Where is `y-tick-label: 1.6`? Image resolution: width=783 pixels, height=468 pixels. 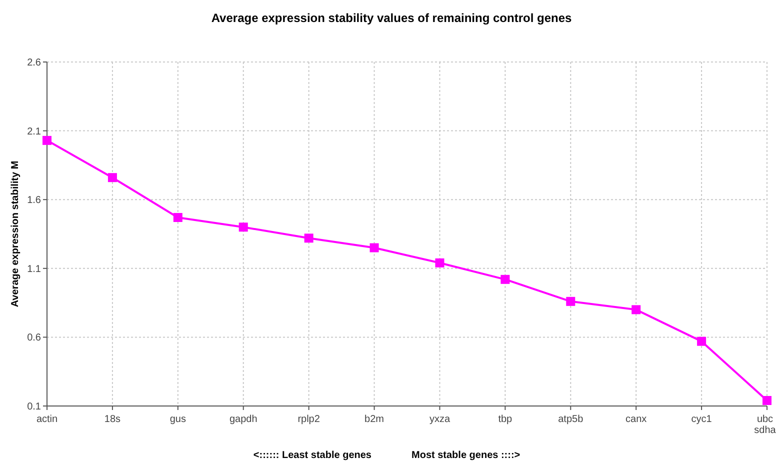 y-tick-label: 1.6 is located at coordinates (34, 200).